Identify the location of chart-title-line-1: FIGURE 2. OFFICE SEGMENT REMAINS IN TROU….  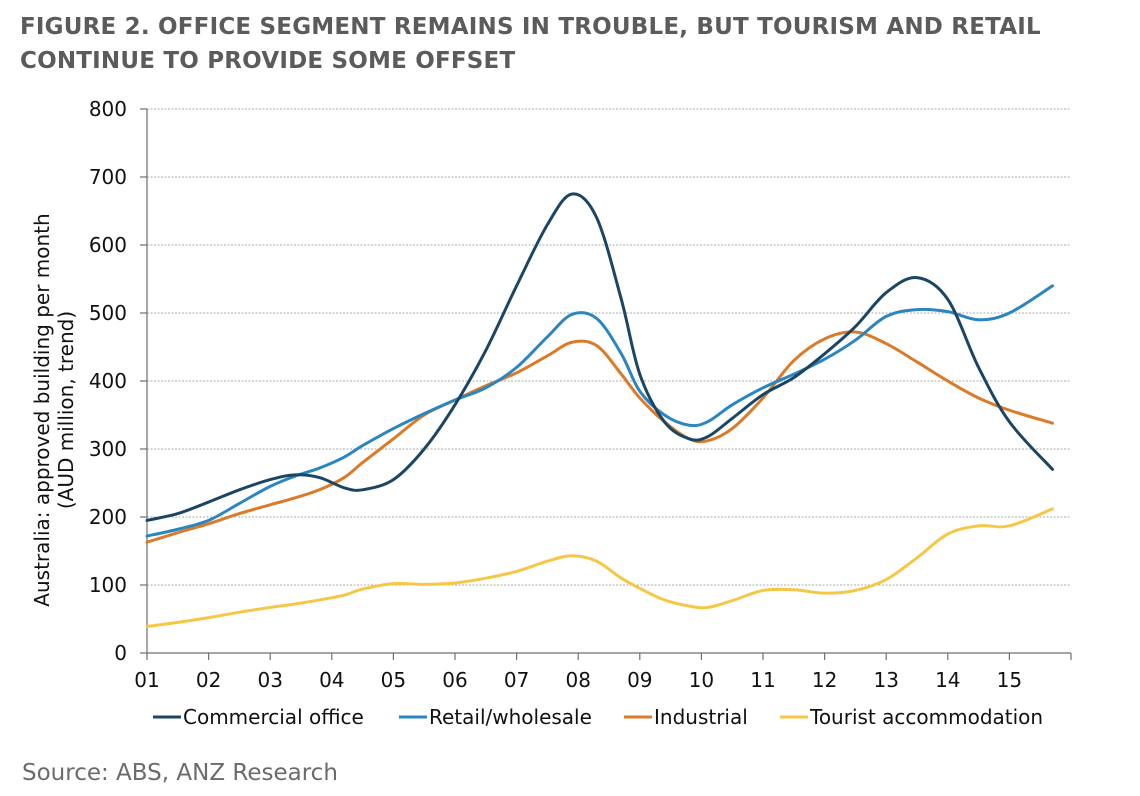
(530, 27).